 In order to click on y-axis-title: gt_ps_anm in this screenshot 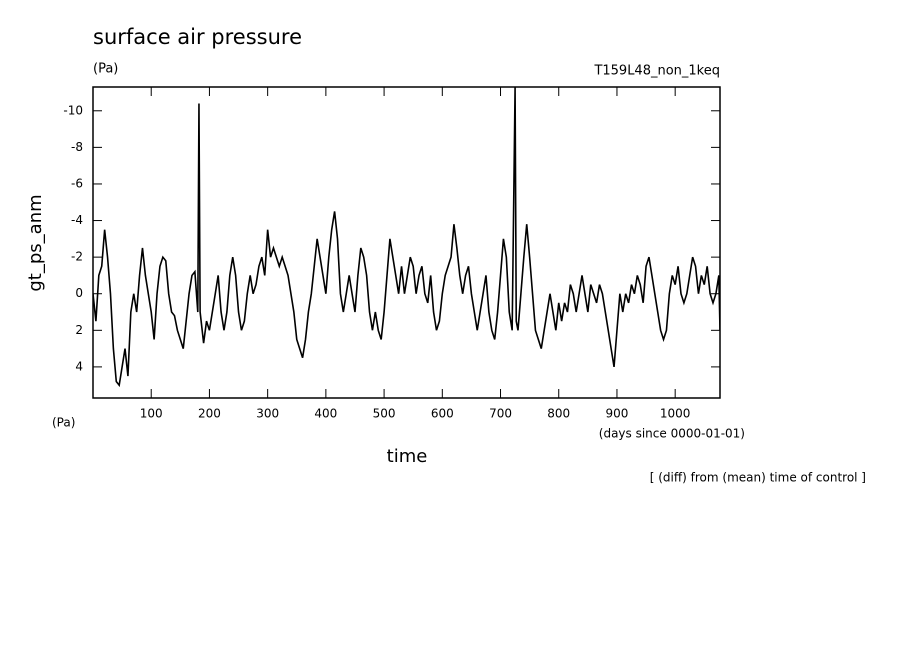, I will do `click(35, 242)`.